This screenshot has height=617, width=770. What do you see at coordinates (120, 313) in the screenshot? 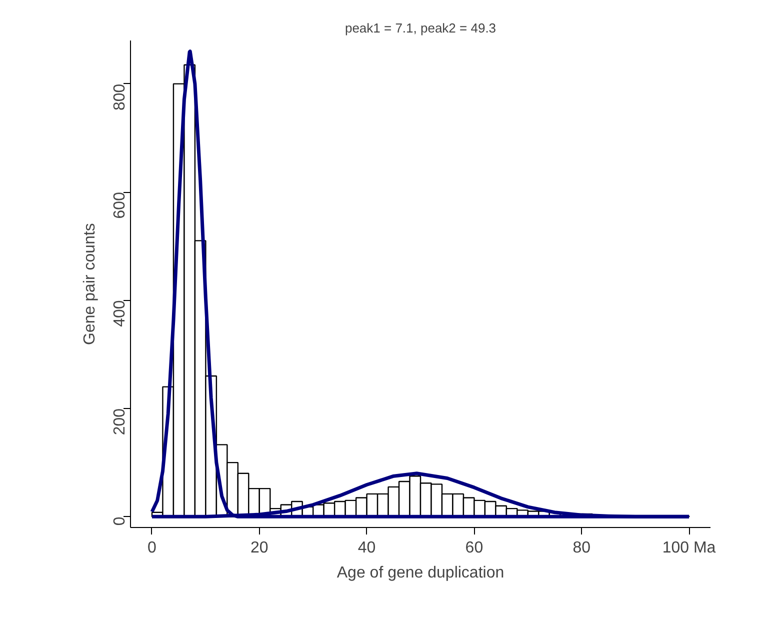
I see `y-tick-label: 400` at bounding box center [120, 313].